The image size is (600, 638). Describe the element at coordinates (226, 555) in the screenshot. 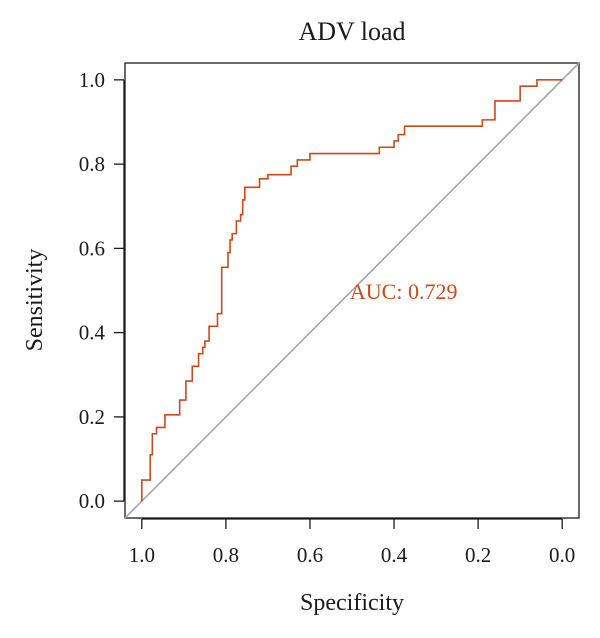

I see `x-tick-label: 0.8` at that location.